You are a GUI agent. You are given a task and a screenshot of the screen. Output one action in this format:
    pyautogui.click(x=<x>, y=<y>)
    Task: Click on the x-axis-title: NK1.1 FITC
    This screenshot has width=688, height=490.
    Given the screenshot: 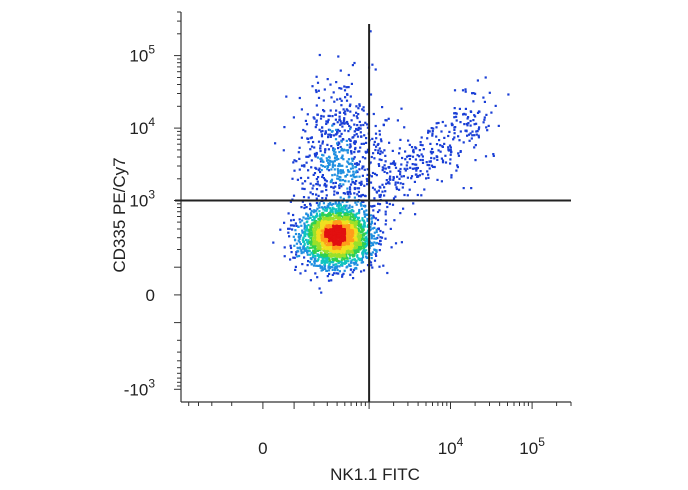 What is the action you would take?
    pyautogui.click(x=375, y=474)
    